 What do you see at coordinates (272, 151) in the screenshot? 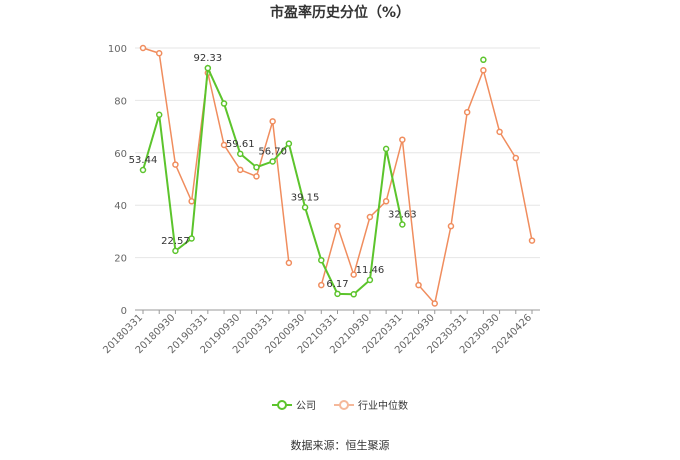
I see `data-label: 56.70` at bounding box center [272, 151].